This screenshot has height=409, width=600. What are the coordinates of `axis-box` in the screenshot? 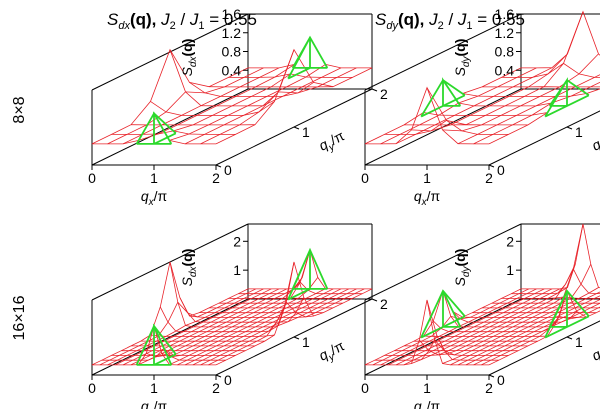 It's located at (482, 89).